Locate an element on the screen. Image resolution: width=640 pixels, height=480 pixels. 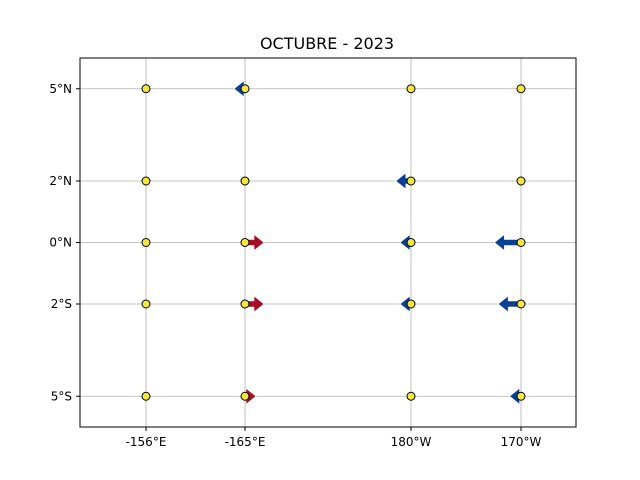
y-axis-ticks: 5°N 2°N 0°N 2°S 5°S is located at coordinates (64, 242).